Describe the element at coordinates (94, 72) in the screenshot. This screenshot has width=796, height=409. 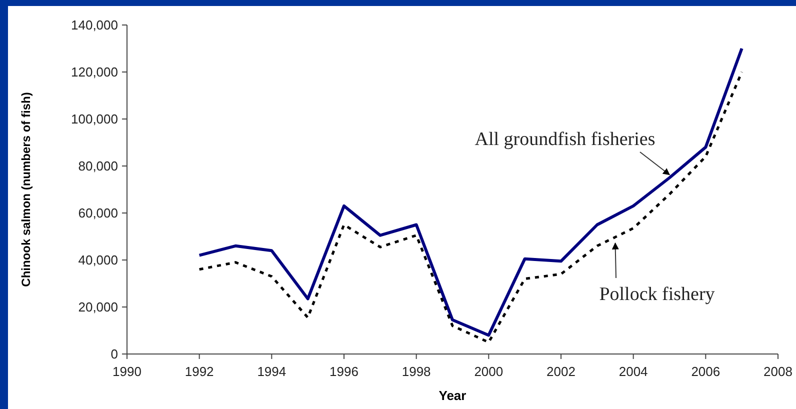
I see `y-tick-label: 120,000` at that location.